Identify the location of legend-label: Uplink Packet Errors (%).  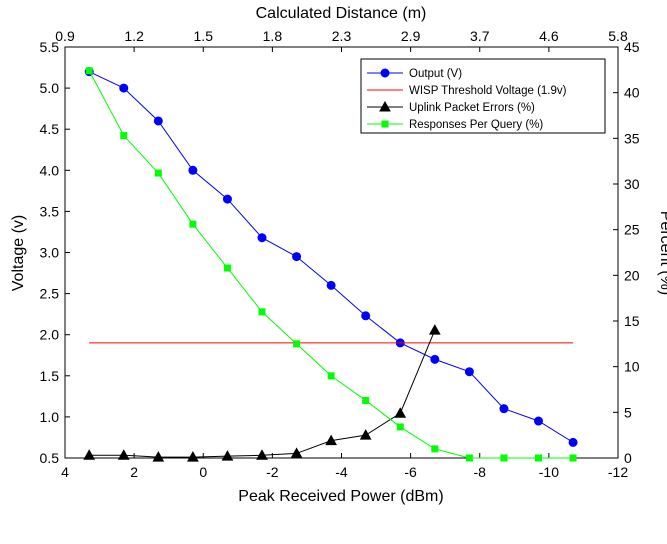
(472, 108).